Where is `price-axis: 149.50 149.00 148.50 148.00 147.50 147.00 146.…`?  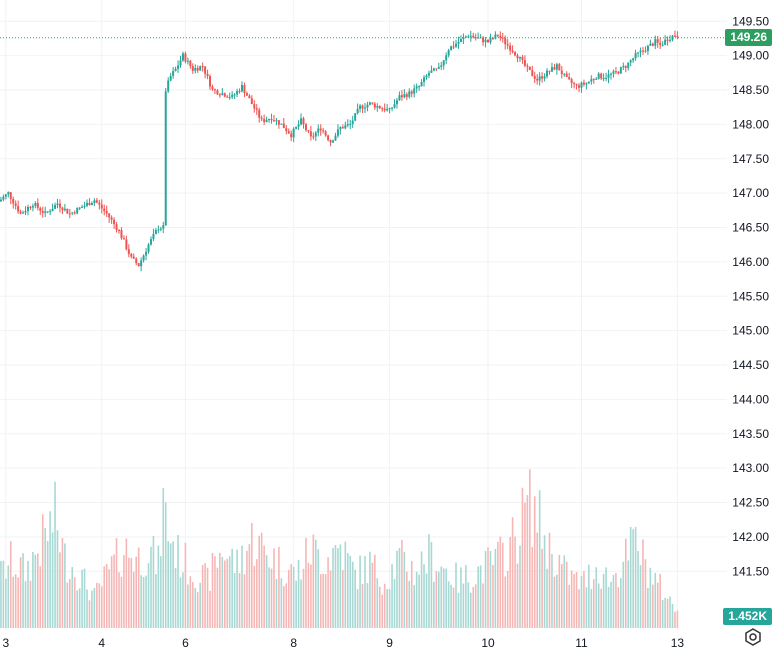 price-axis: 149.50 149.00 148.50 148.00 147.50 147.00 146.… is located at coordinates (750, 296).